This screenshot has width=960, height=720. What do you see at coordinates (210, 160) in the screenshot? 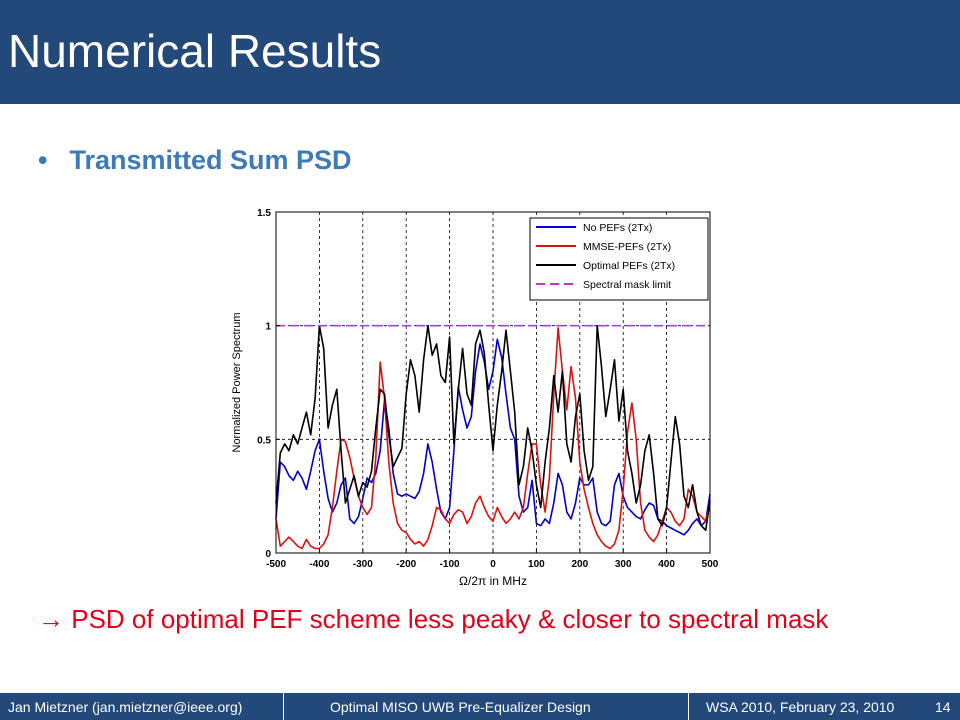
I see `bullet-text: Transmitted Sum PSD` at bounding box center [210, 160].